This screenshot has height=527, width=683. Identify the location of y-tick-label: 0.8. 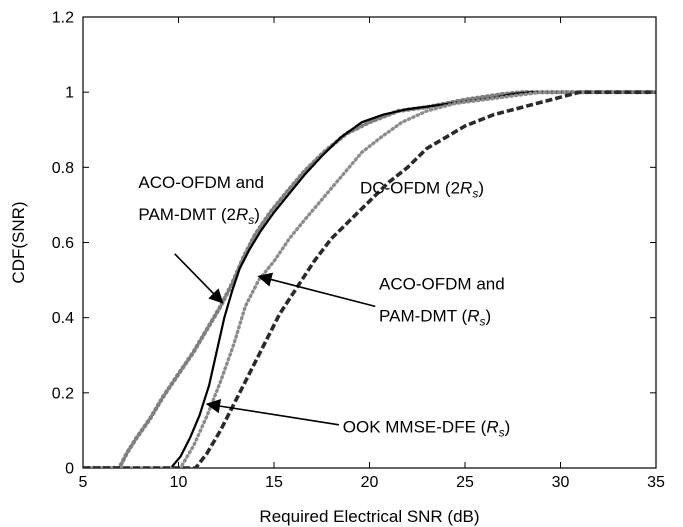
(63, 168).